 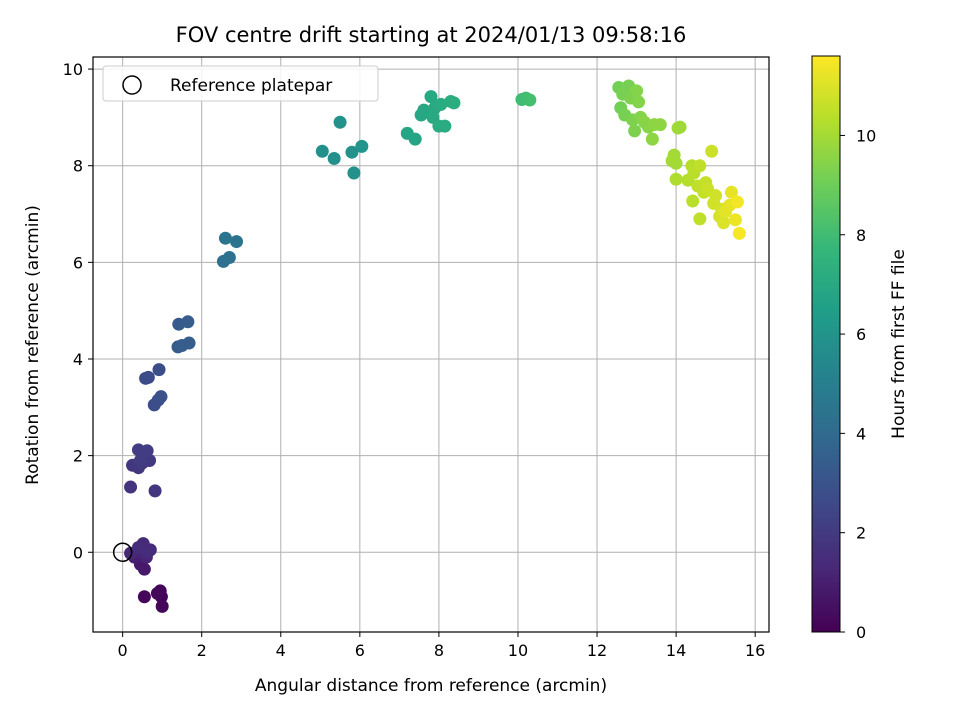 I want to click on x-tick-label: 16, so click(x=755, y=650).